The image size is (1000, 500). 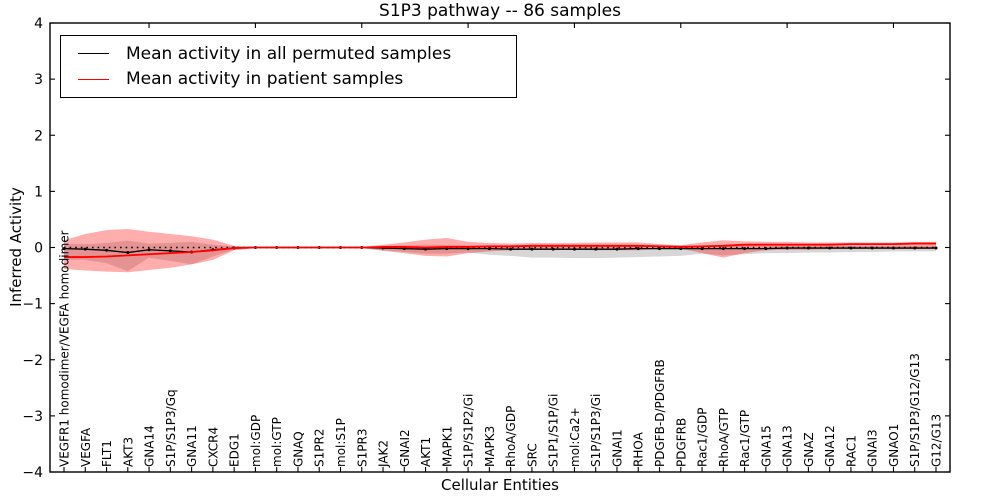 I want to click on x-tick-label: RAC1, so click(x=851, y=451).